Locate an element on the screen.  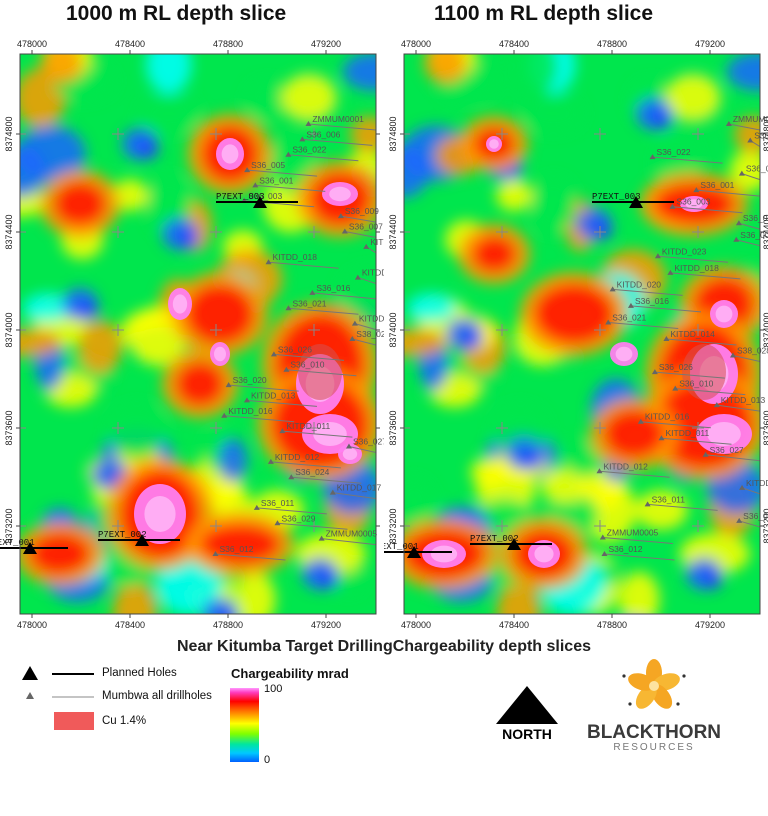
left-map-title: 1000 m RL depth slice is located at coordinates (176, 13).